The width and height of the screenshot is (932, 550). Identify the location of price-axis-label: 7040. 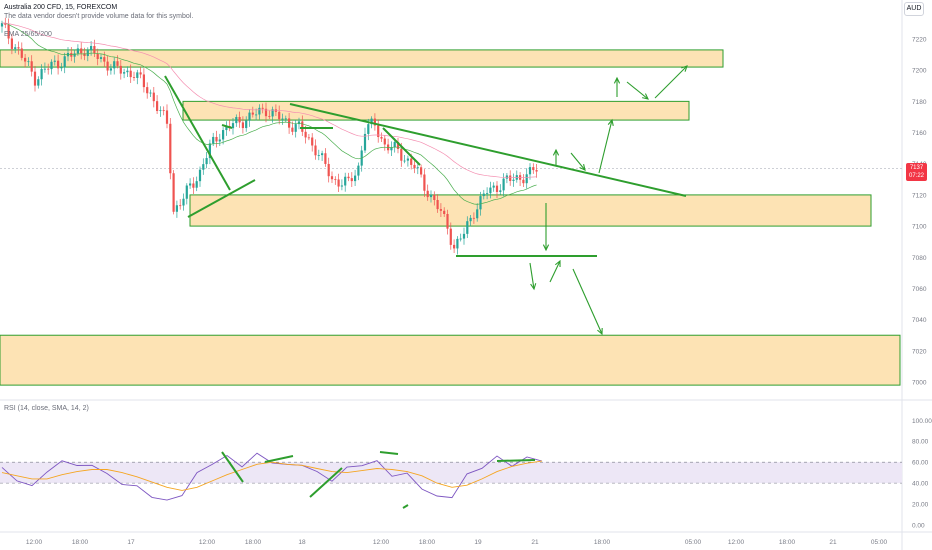
(919, 320).